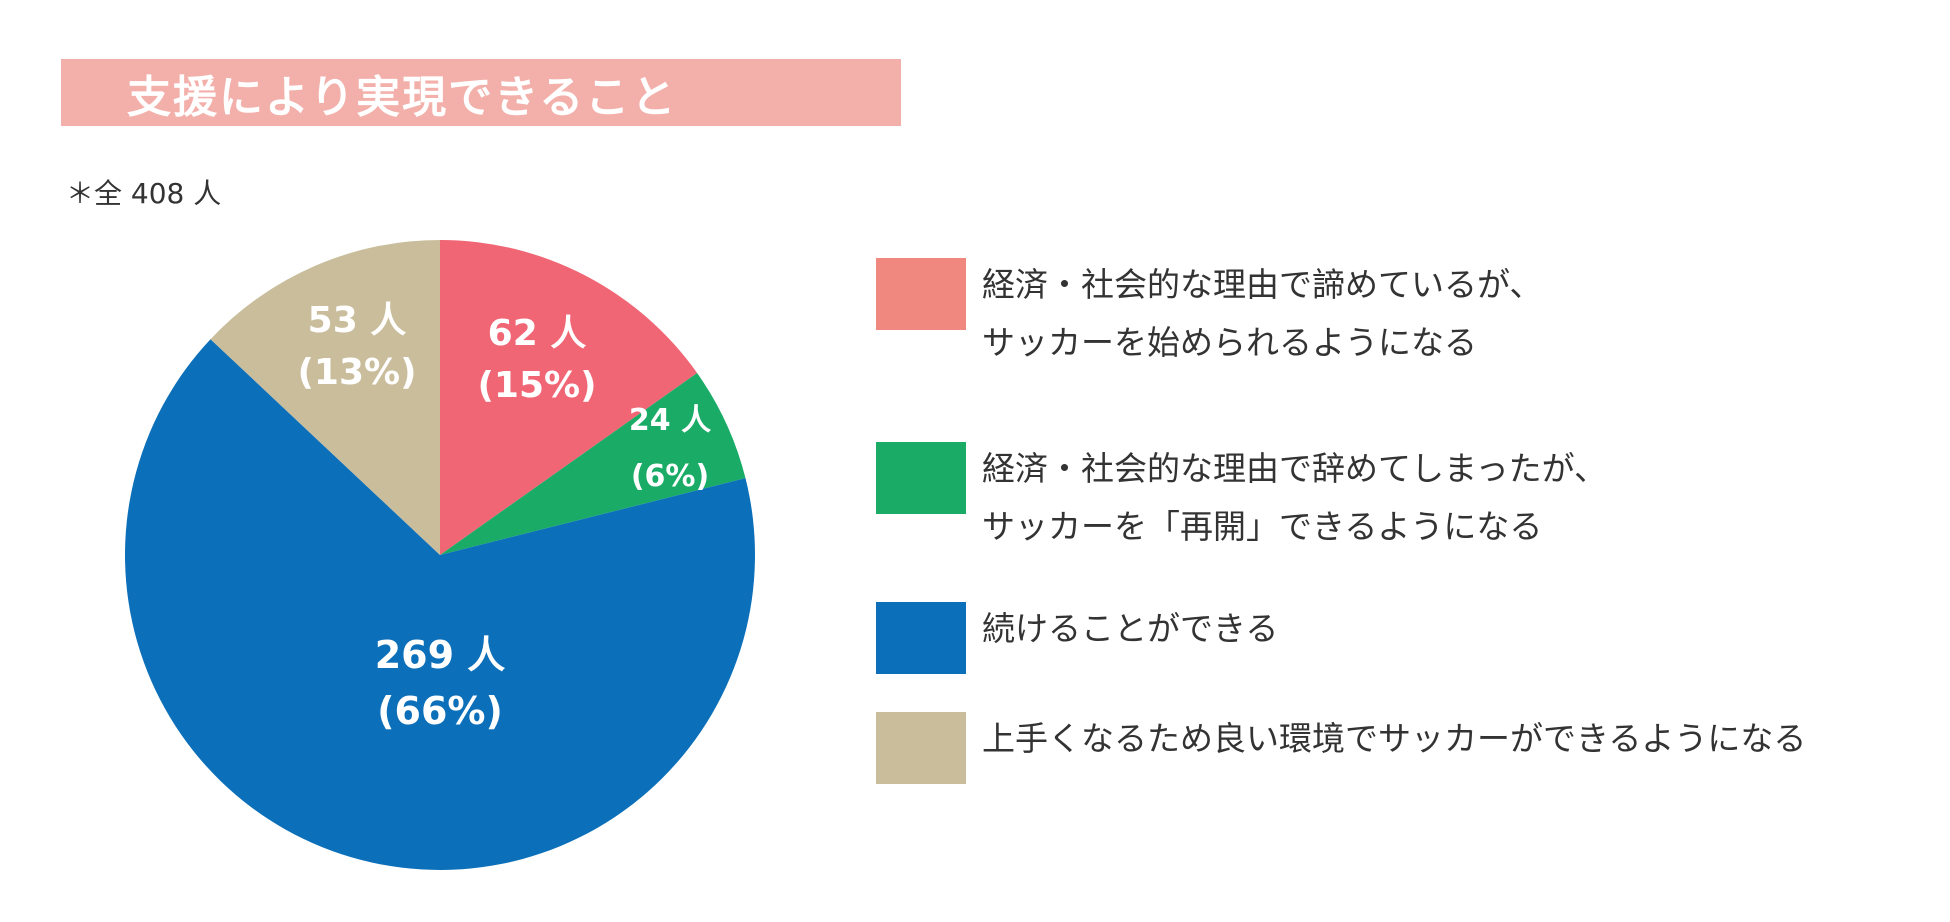 This screenshot has width=1950, height=922. Describe the element at coordinates (1229, 342) in the screenshot. I see `legend-label-line: サッカーを始められるようになる` at that location.